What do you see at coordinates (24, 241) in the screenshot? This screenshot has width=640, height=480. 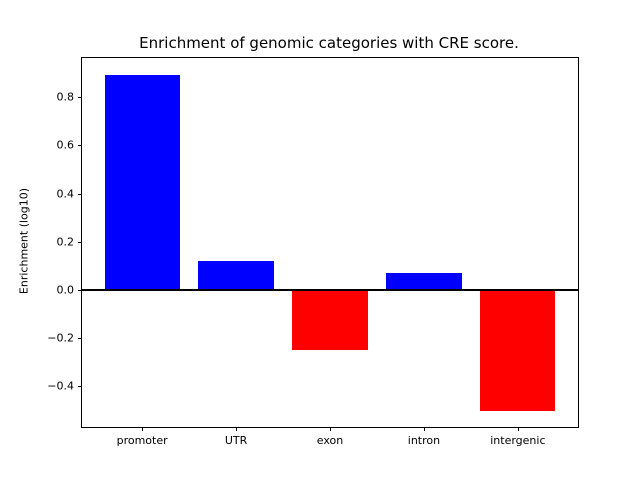 I see `y-axis-label: Enrichment (log10)` at bounding box center [24, 241].